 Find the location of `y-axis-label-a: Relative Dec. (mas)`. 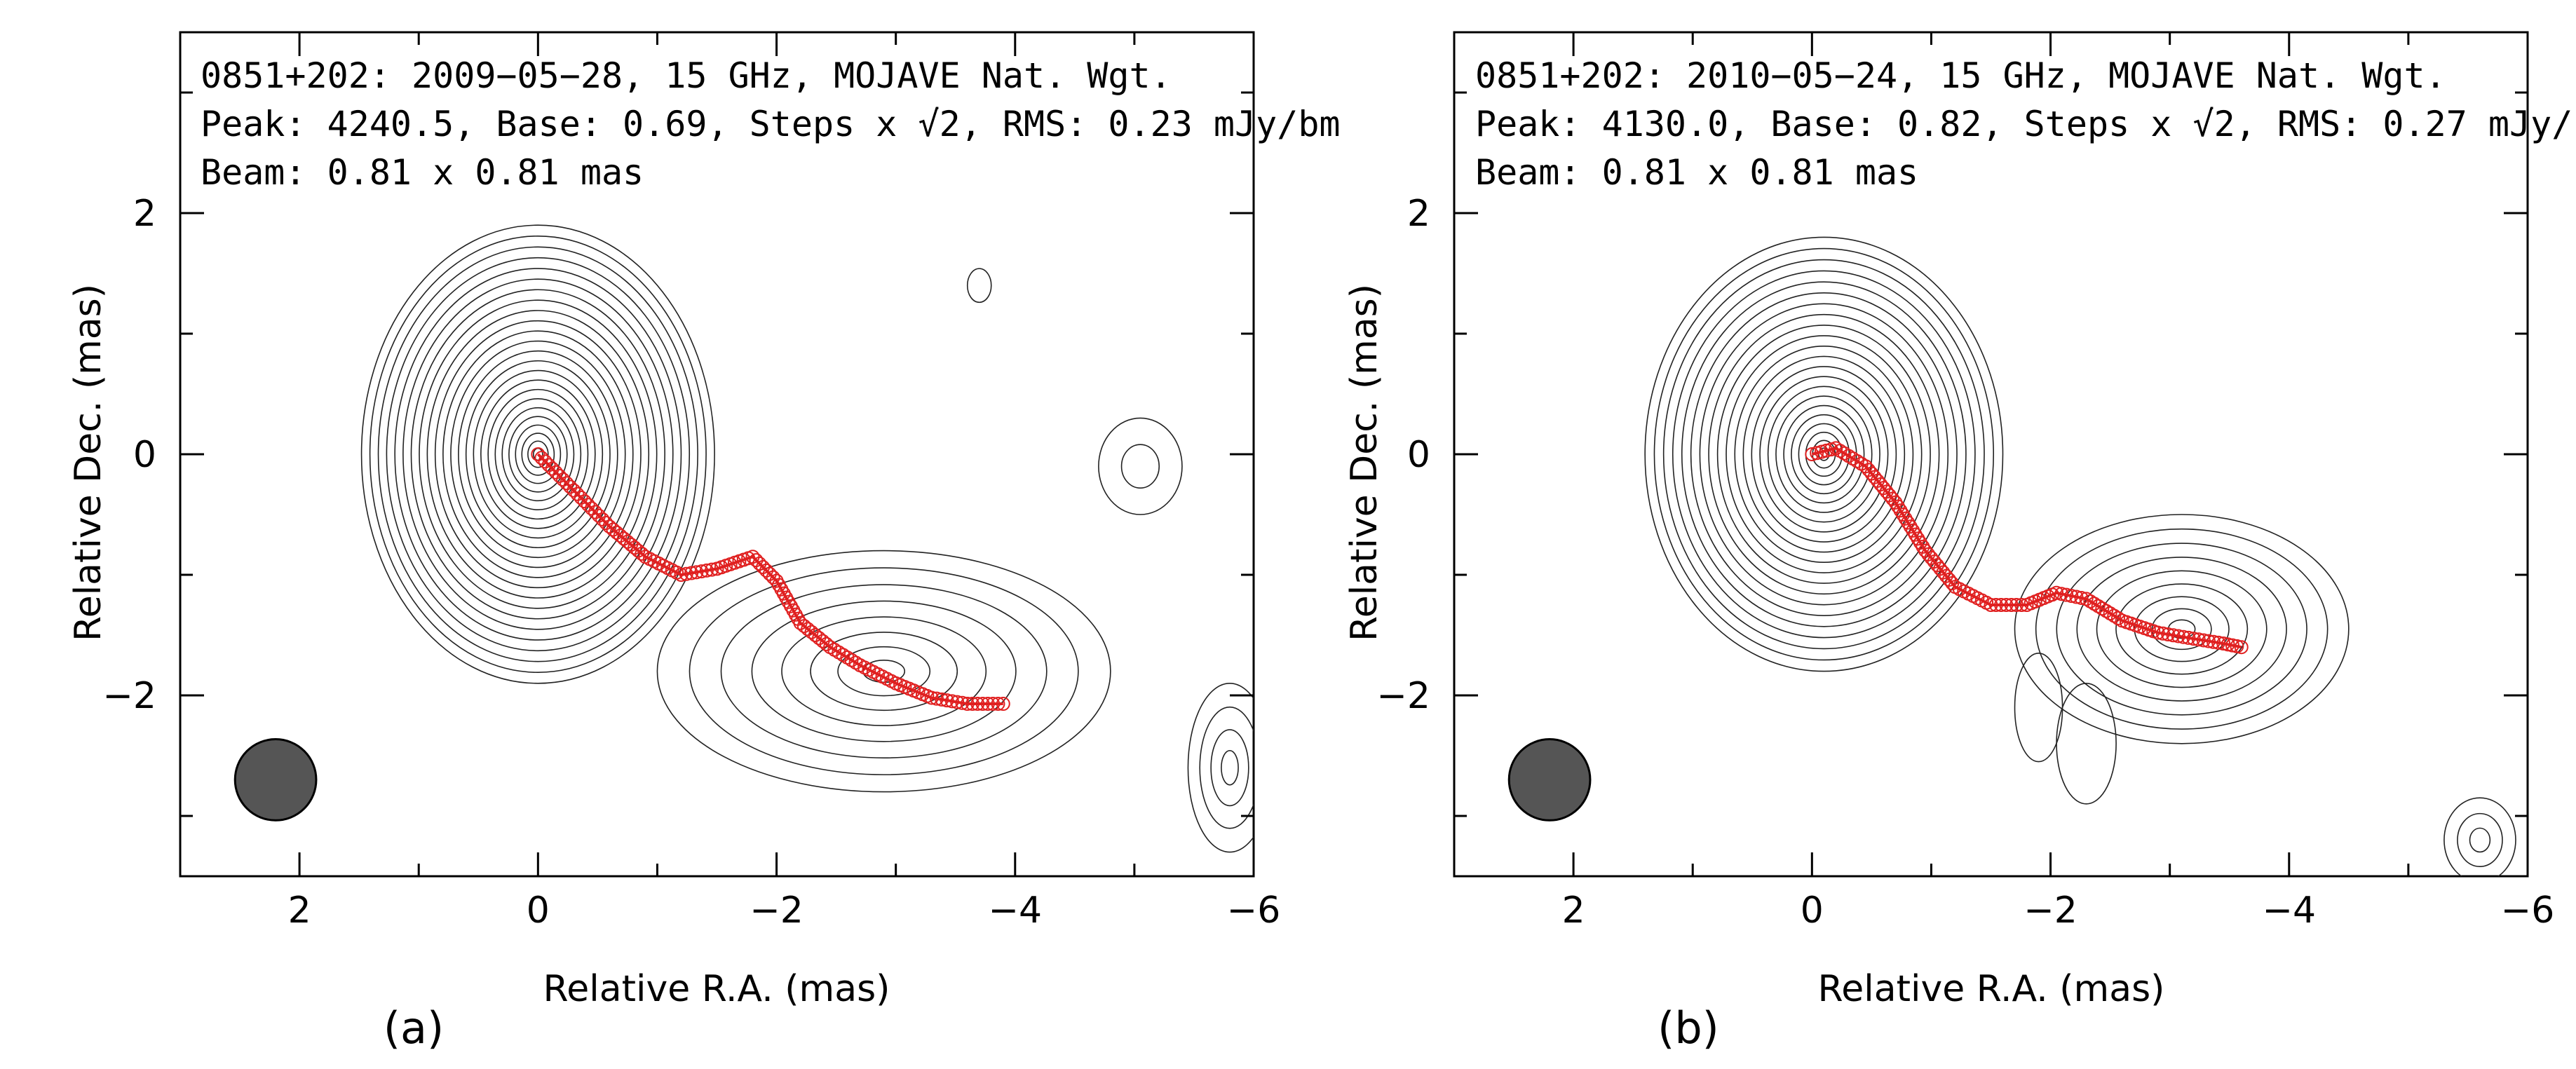

y-axis-label-a: Relative Dec. (mas) is located at coordinates (88, 462).